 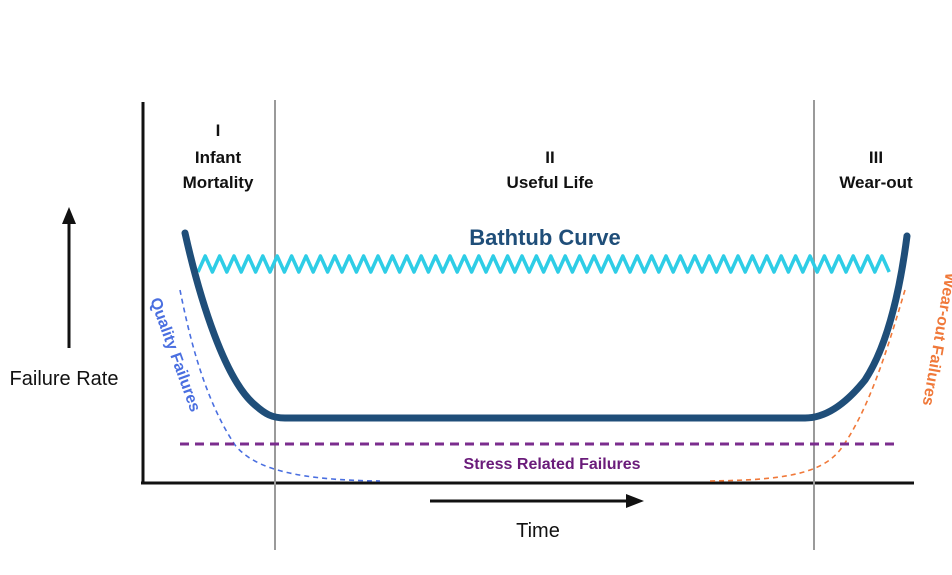 What do you see at coordinates (218, 130) in the screenshot?
I see `phase-numeral-1: I` at bounding box center [218, 130].